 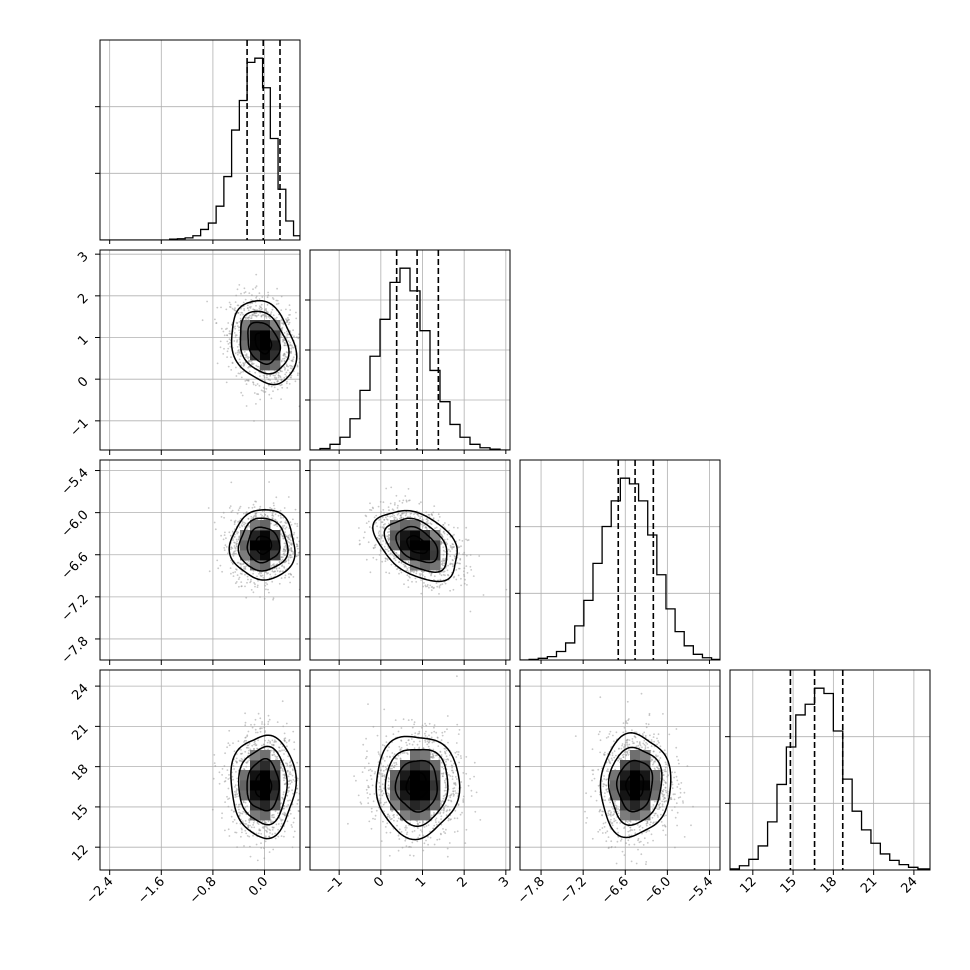 What do you see at coordinates (75, 650) in the screenshot?
I see `y-tick-label: −7.8` at bounding box center [75, 650].